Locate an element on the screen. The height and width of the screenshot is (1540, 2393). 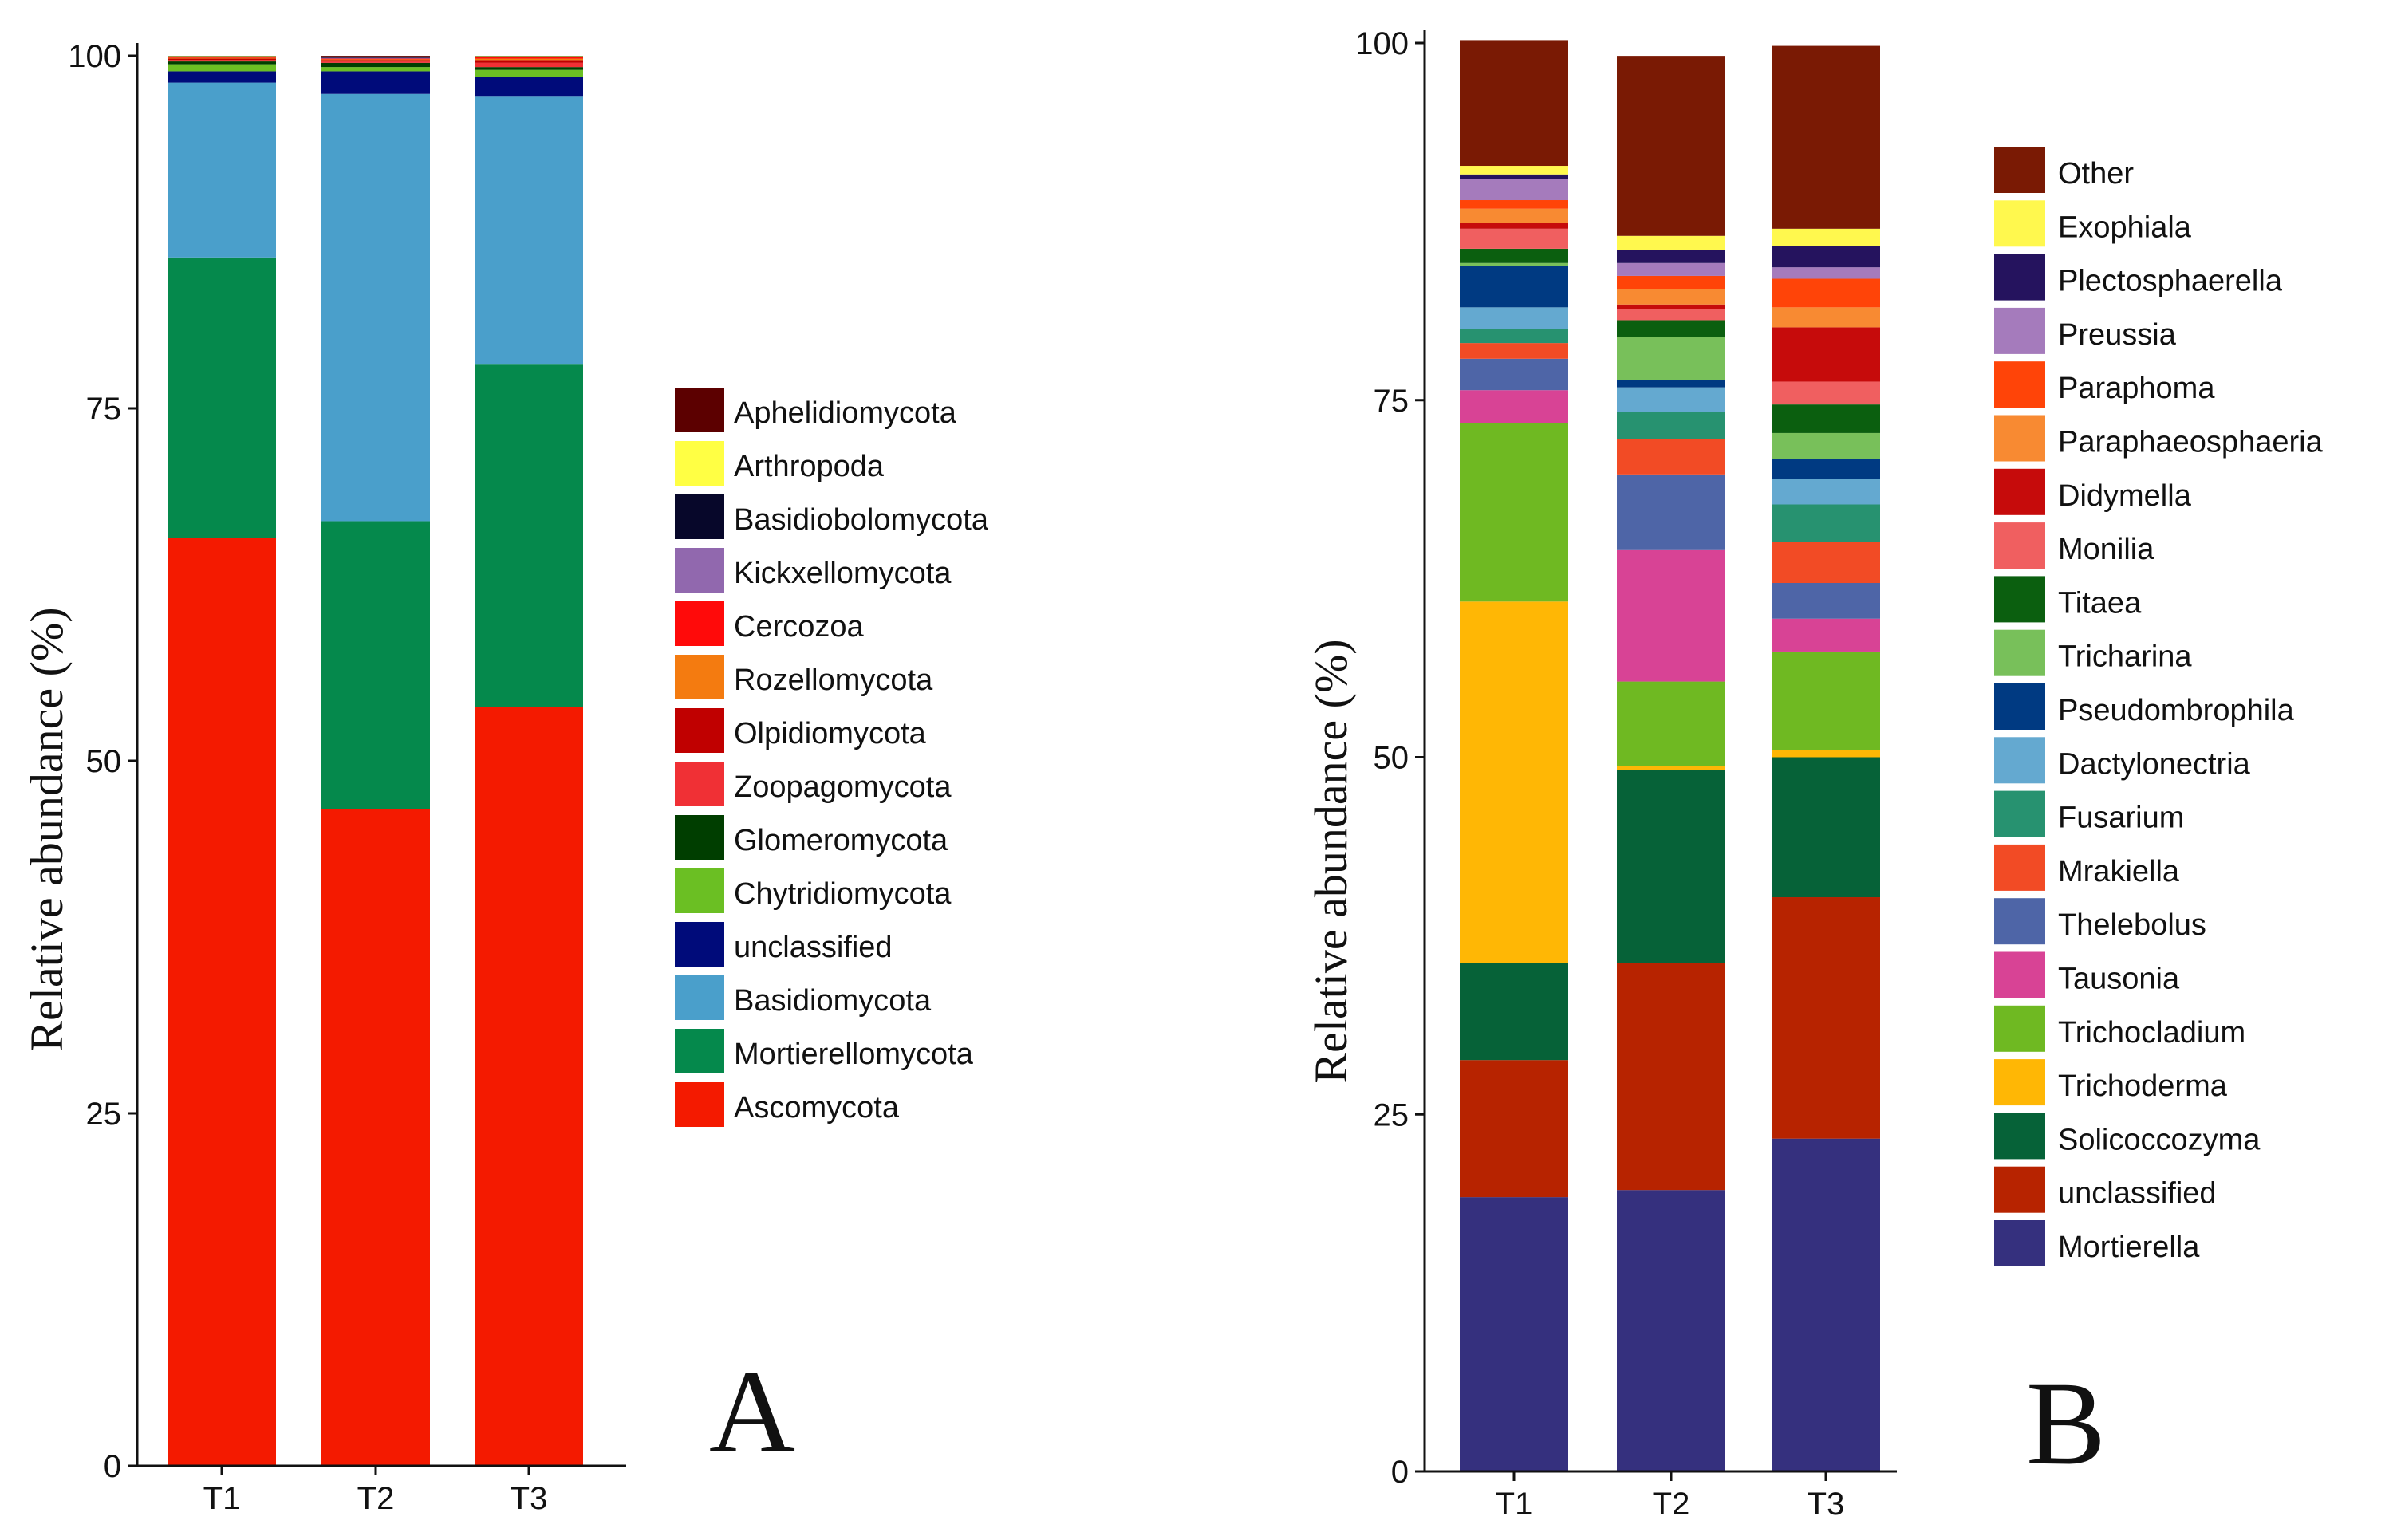
legend-item-glomeromycota: Glomeromycota is located at coordinates (811, 837).